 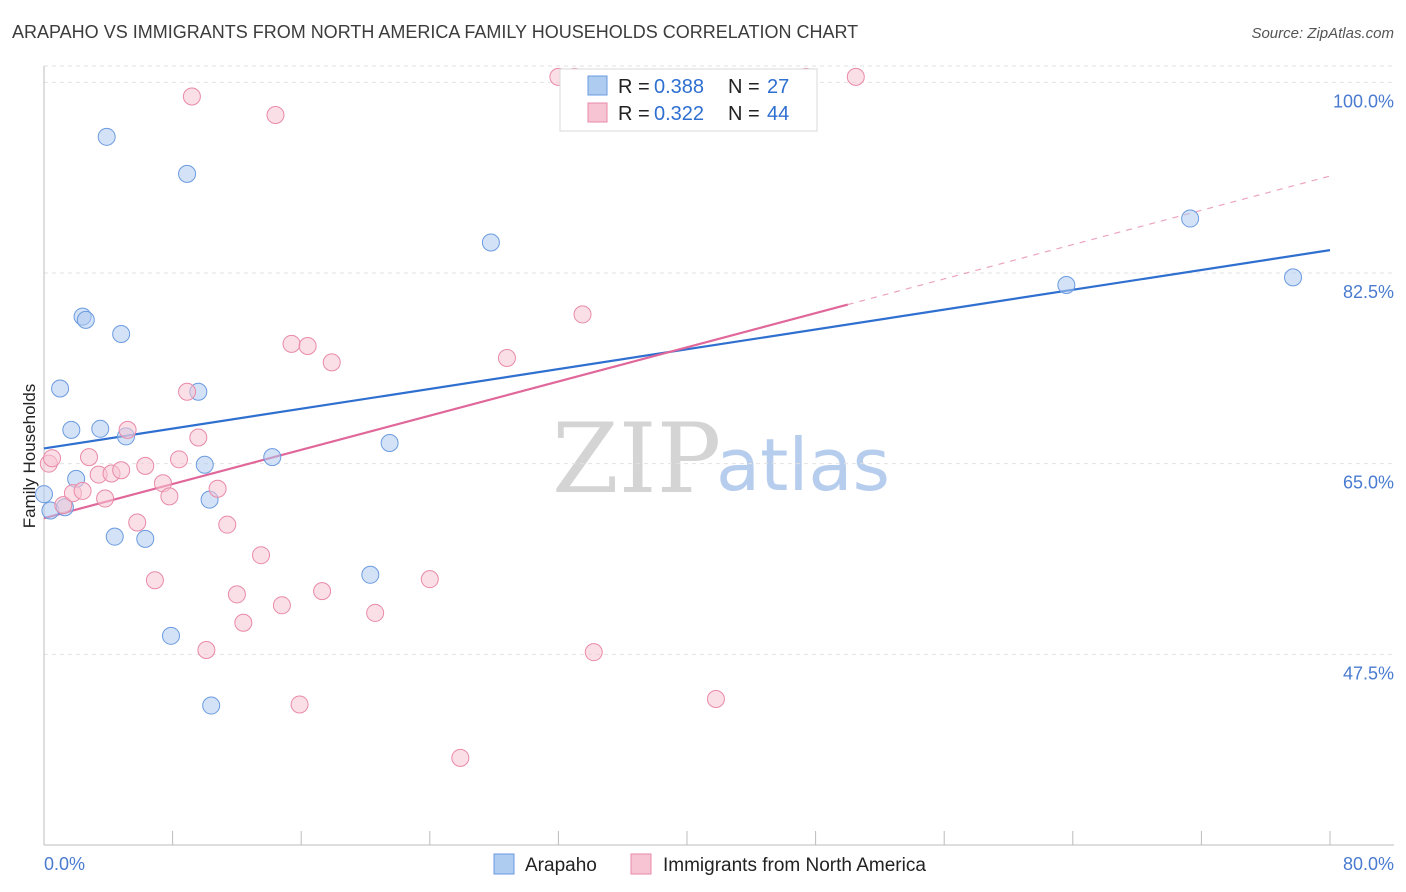 I want to click on legend-swatch-arapaho, so click(x=597, y=85).